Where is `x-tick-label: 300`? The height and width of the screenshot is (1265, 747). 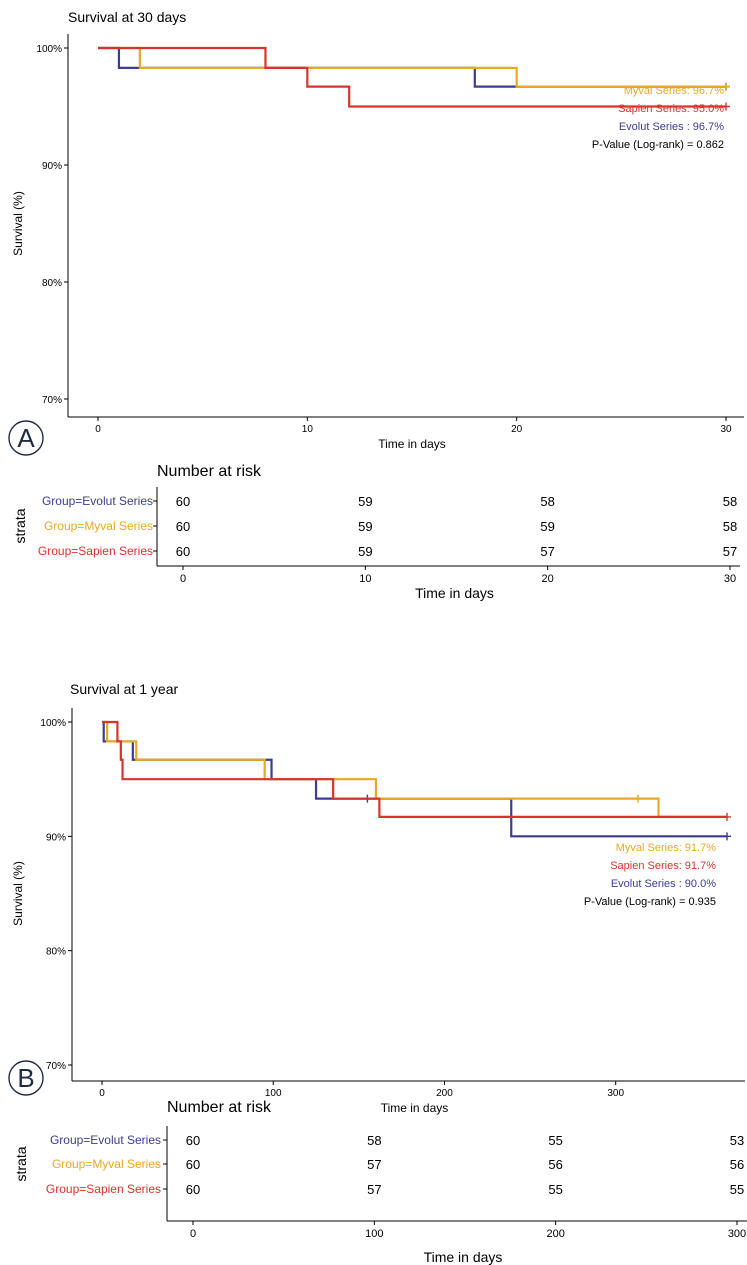
x-tick-label: 300 is located at coordinates (615, 1093).